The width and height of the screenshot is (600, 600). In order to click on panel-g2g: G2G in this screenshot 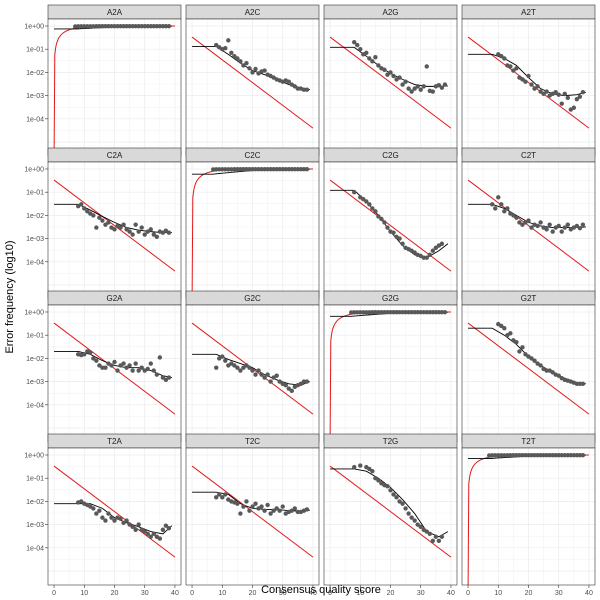, I will do `click(390, 366)`.